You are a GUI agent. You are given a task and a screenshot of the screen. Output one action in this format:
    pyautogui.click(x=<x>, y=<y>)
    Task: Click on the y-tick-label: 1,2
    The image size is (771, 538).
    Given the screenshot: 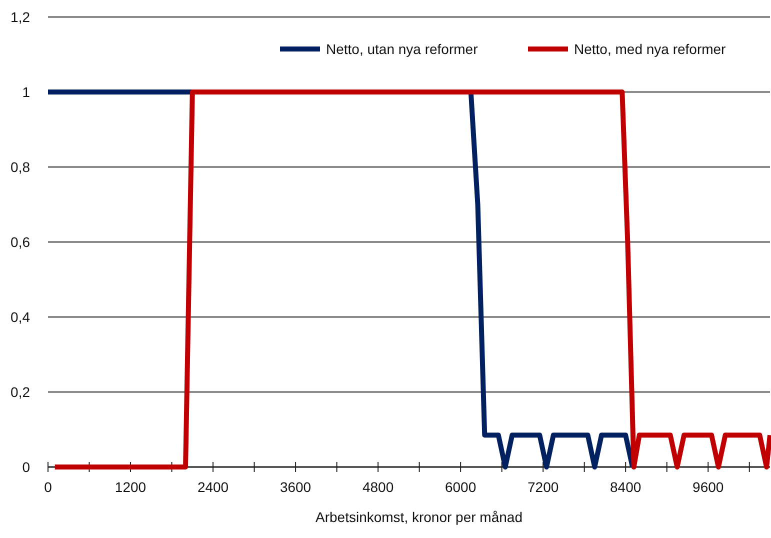 What is the action you would take?
    pyautogui.click(x=20, y=17)
    